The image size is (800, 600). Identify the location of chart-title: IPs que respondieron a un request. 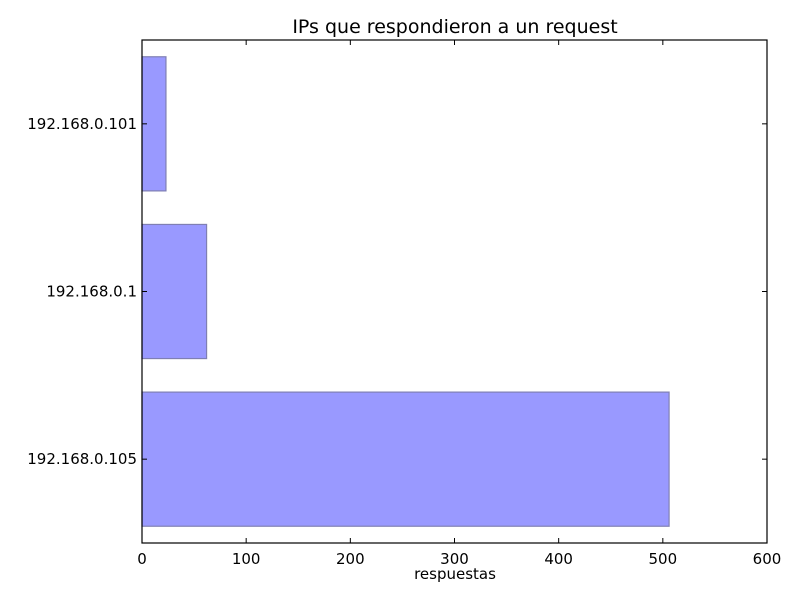
(454, 27).